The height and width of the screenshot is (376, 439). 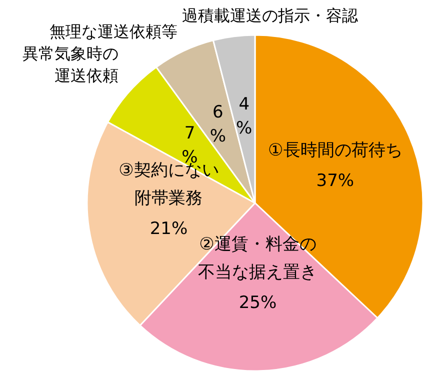 I want to click on data-label: 37%, so click(x=335, y=180).